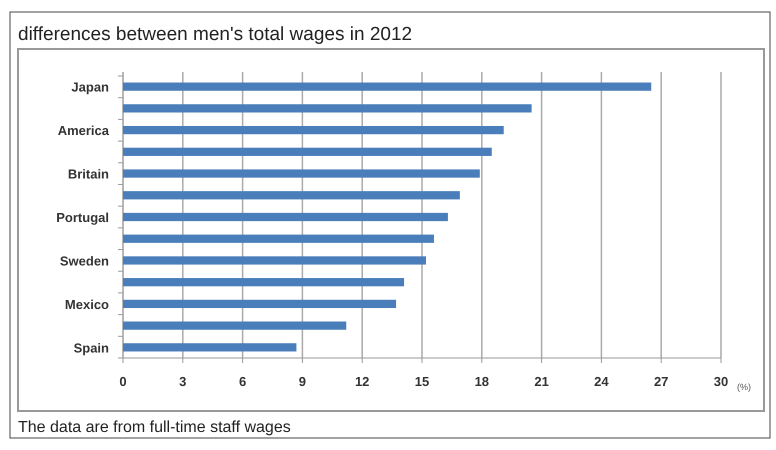  I want to click on chart-title: differences between men's total wages in 2012, so click(215, 34).